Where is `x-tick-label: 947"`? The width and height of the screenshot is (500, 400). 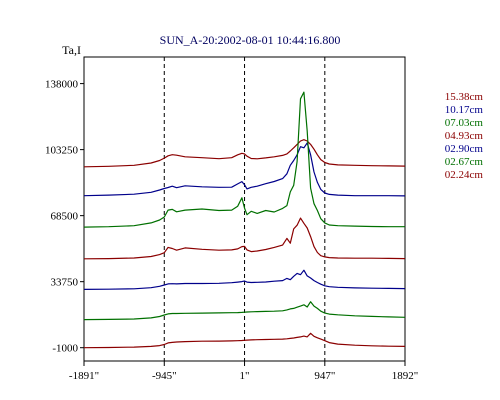 x-tick-label: 947" is located at coordinates (324, 376).